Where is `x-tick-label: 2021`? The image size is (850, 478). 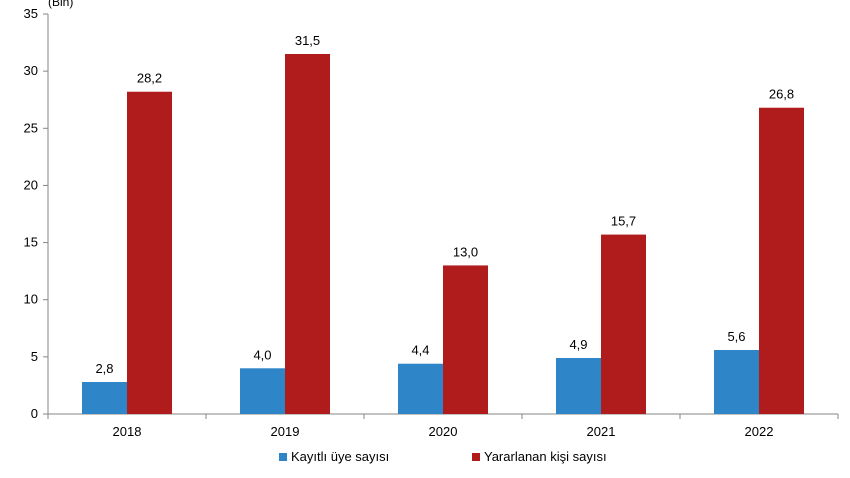 x-tick-label: 2021 is located at coordinates (601, 431).